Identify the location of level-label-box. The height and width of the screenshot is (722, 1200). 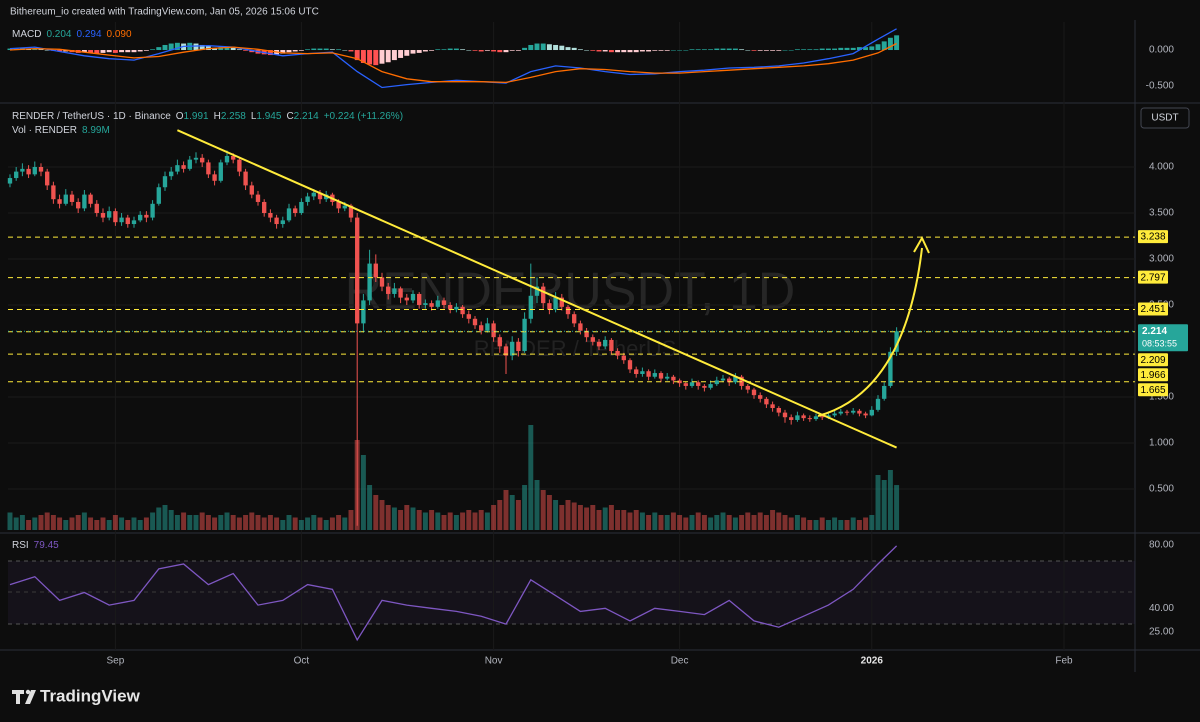
(1153, 277).